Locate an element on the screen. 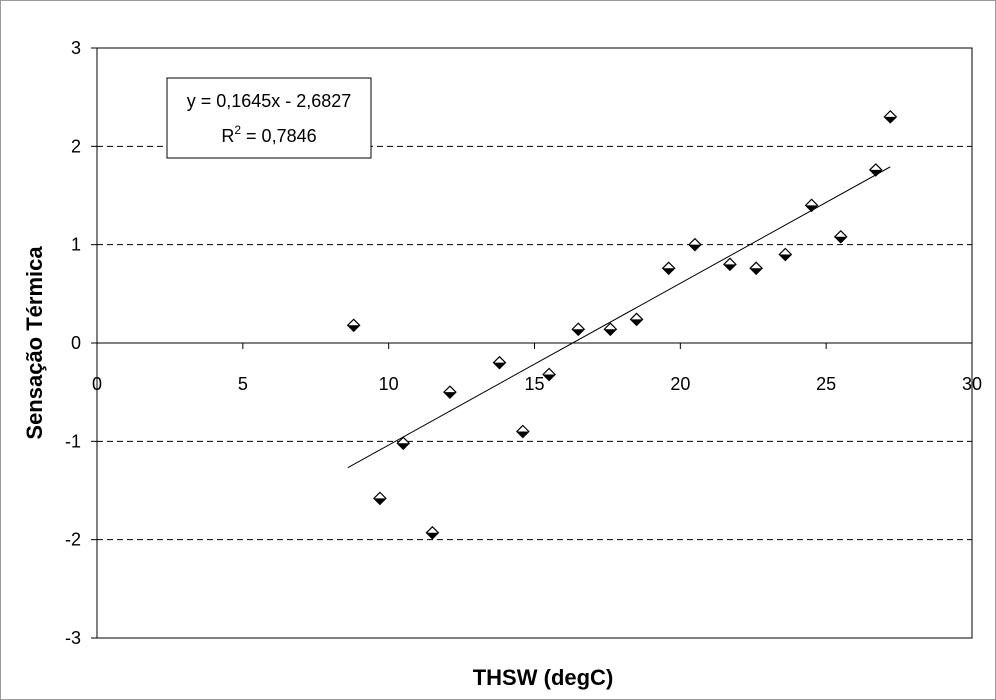  y-tick-label: 0 is located at coordinates (76, 343).